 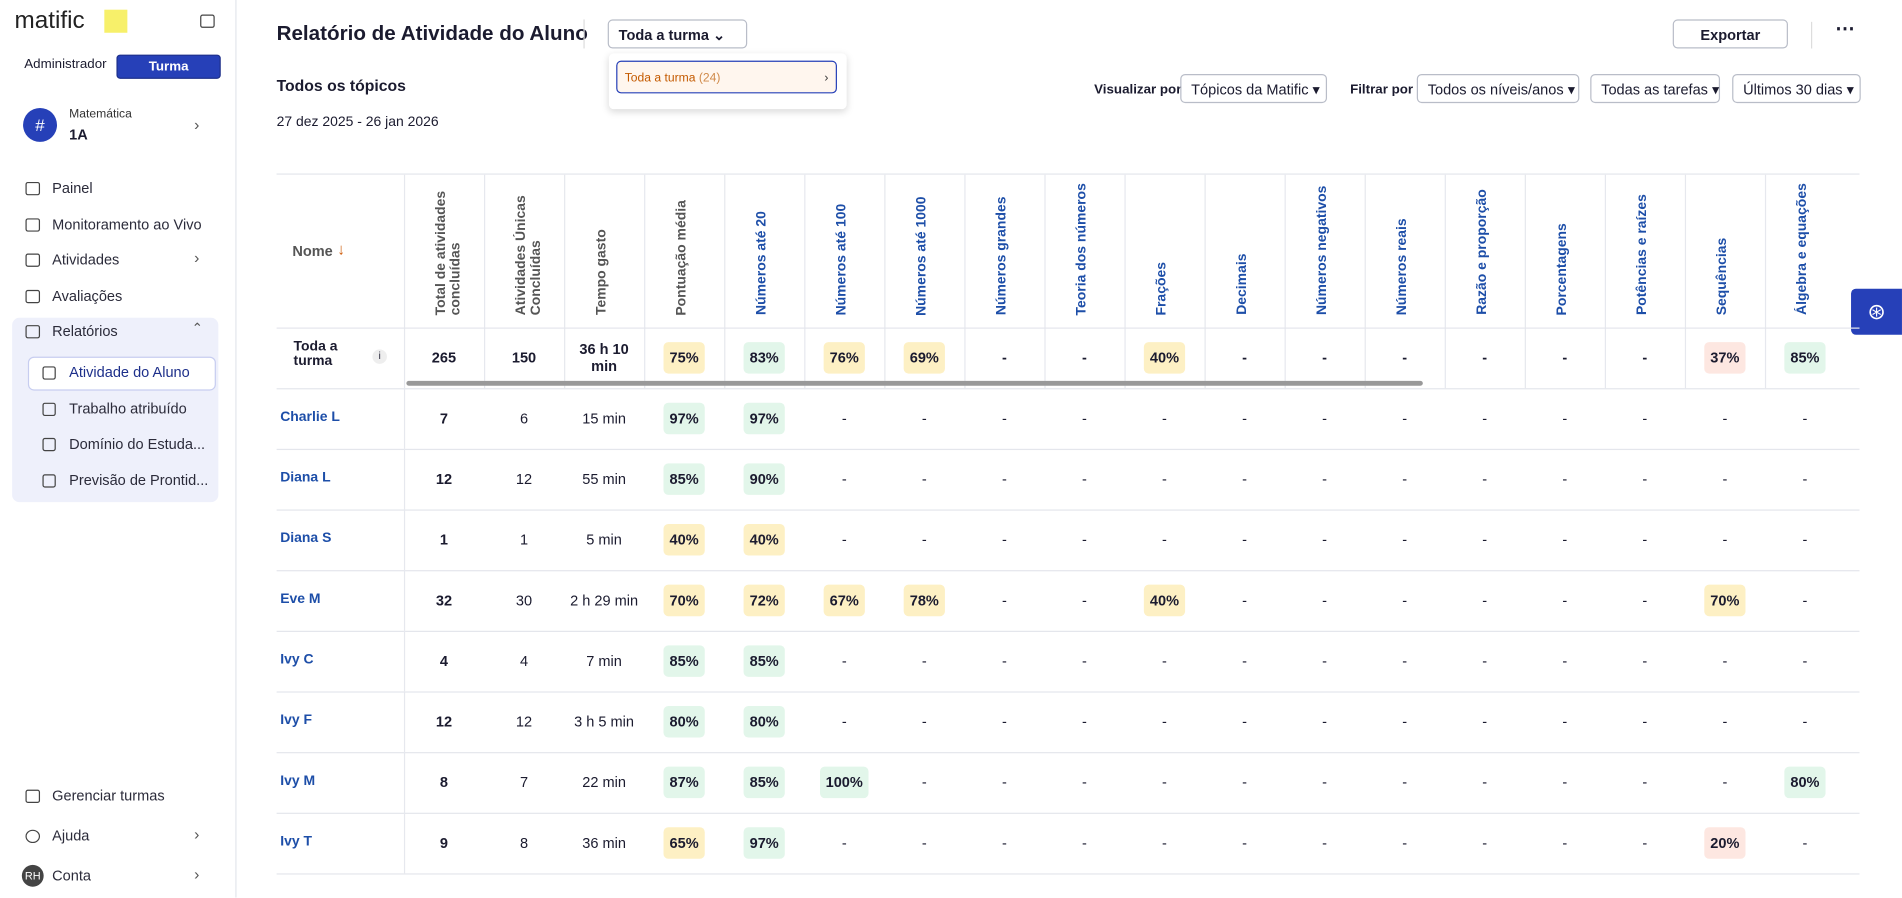 What do you see at coordinates (127, 224) in the screenshot?
I see `nav-item: Monitoramento ao Vivo` at bounding box center [127, 224].